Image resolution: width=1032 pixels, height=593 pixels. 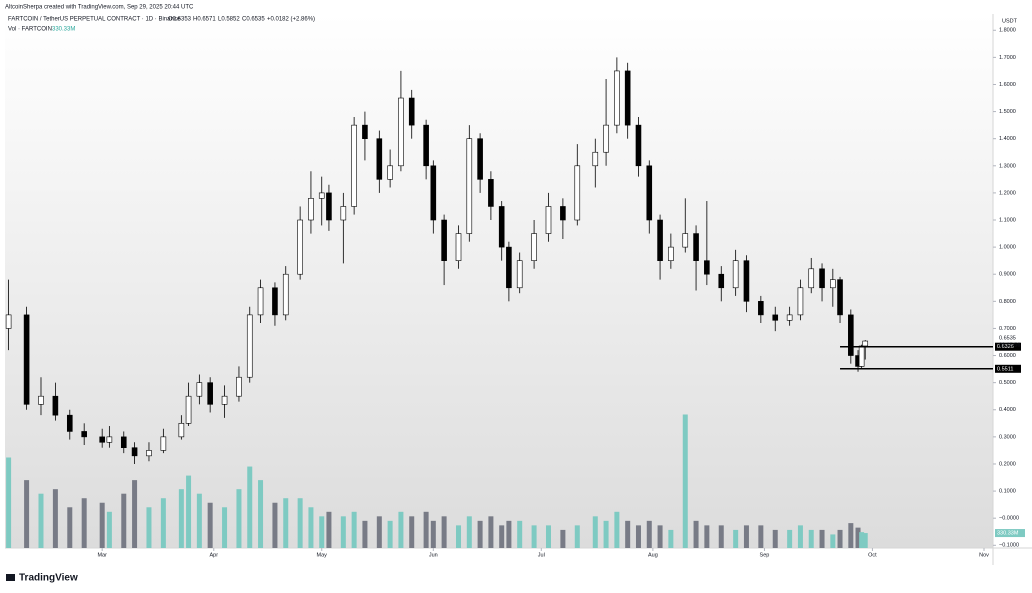 I want to click on y-tick-label: 1.2000, so click(x=1007, y=193).